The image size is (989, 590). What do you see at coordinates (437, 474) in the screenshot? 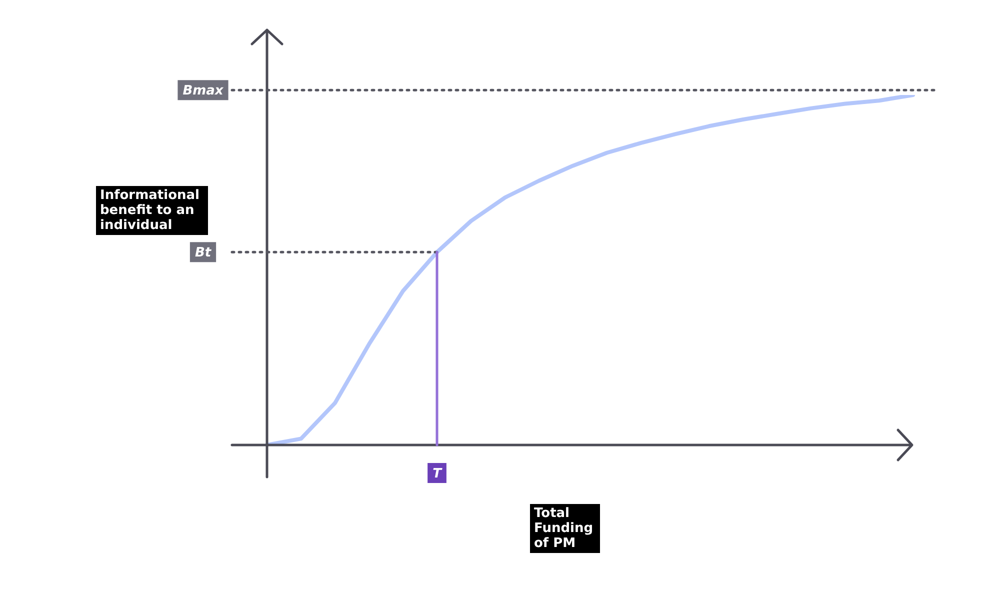
I see `text: T` at bounding box center [437, 474].